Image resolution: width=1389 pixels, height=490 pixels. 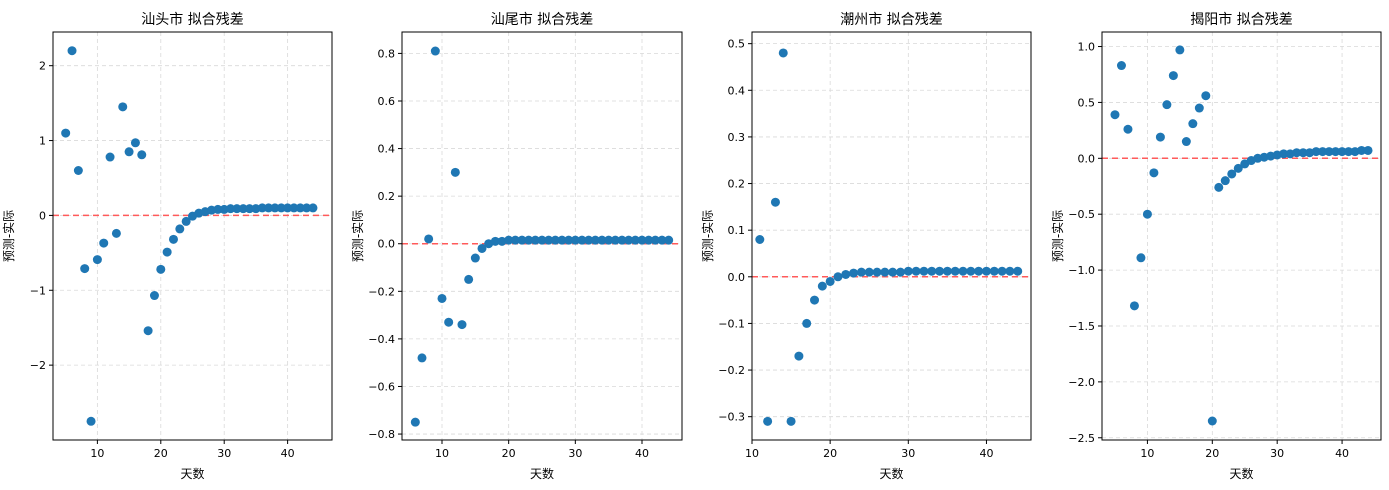 I want to click on y-tick-label: 0.5, so click(x=737, y=44).